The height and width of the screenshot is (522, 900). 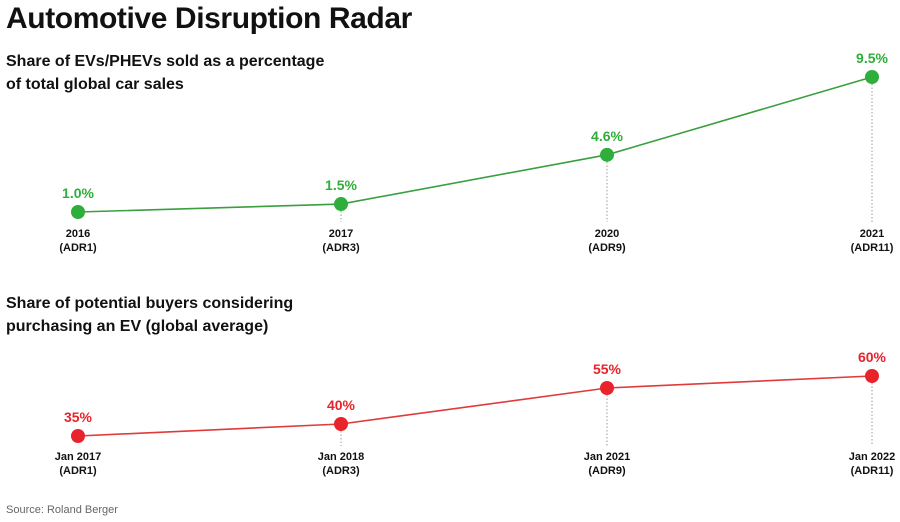 I want to click on page-title: Automotive Disruption Radar, so click(x=209, y=18).